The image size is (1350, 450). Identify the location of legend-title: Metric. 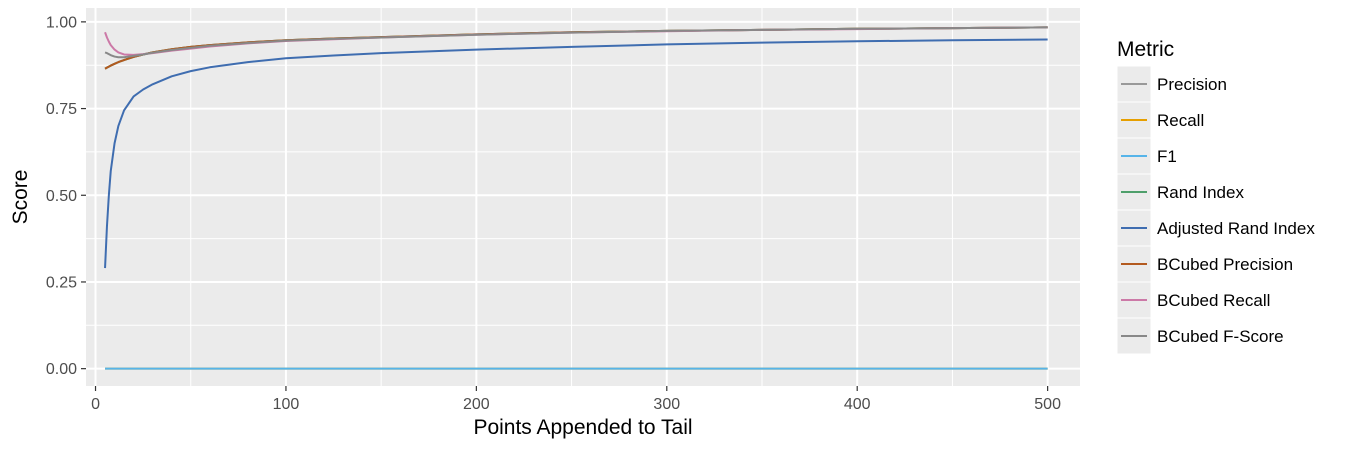
(1145, 49).